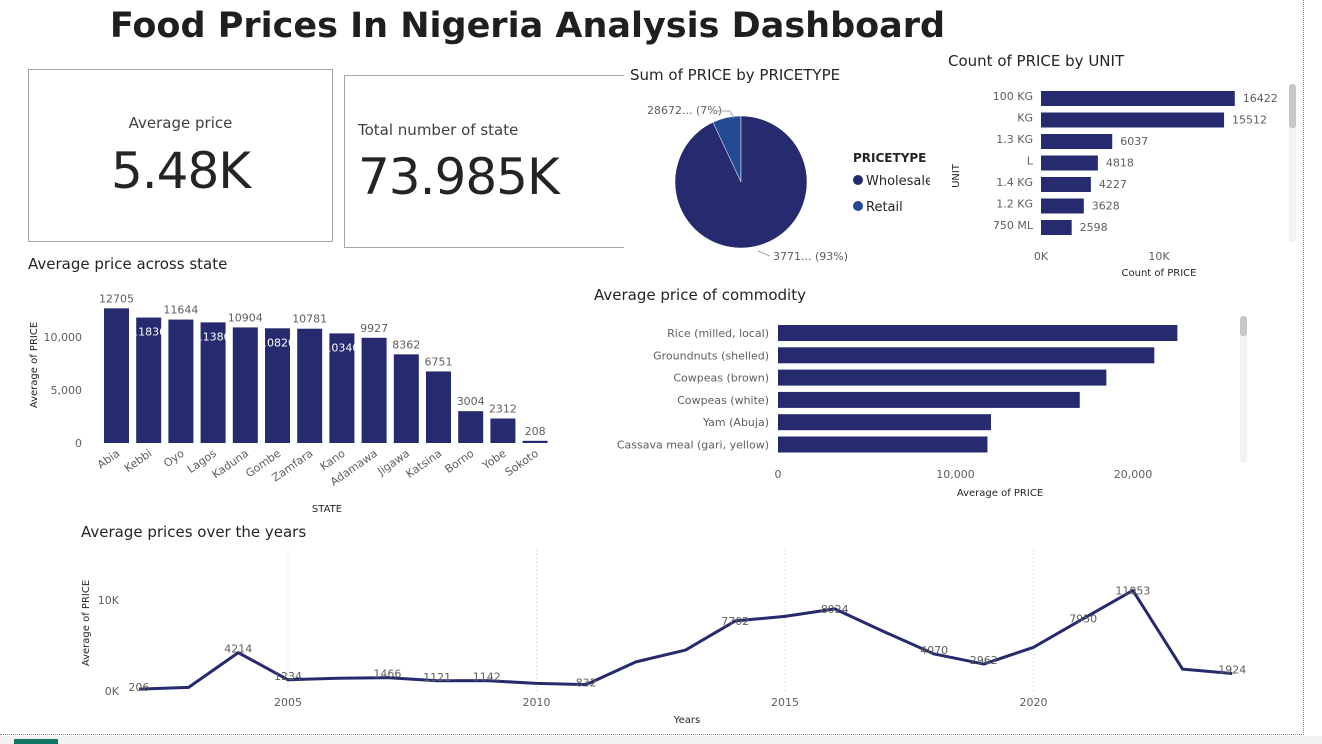 Image resolution: width=1322 pixels, height=744 pixels. Describe the element at coordinates (741, 182) in the screenshot. I see `pie-slice-wholesale` at that location.